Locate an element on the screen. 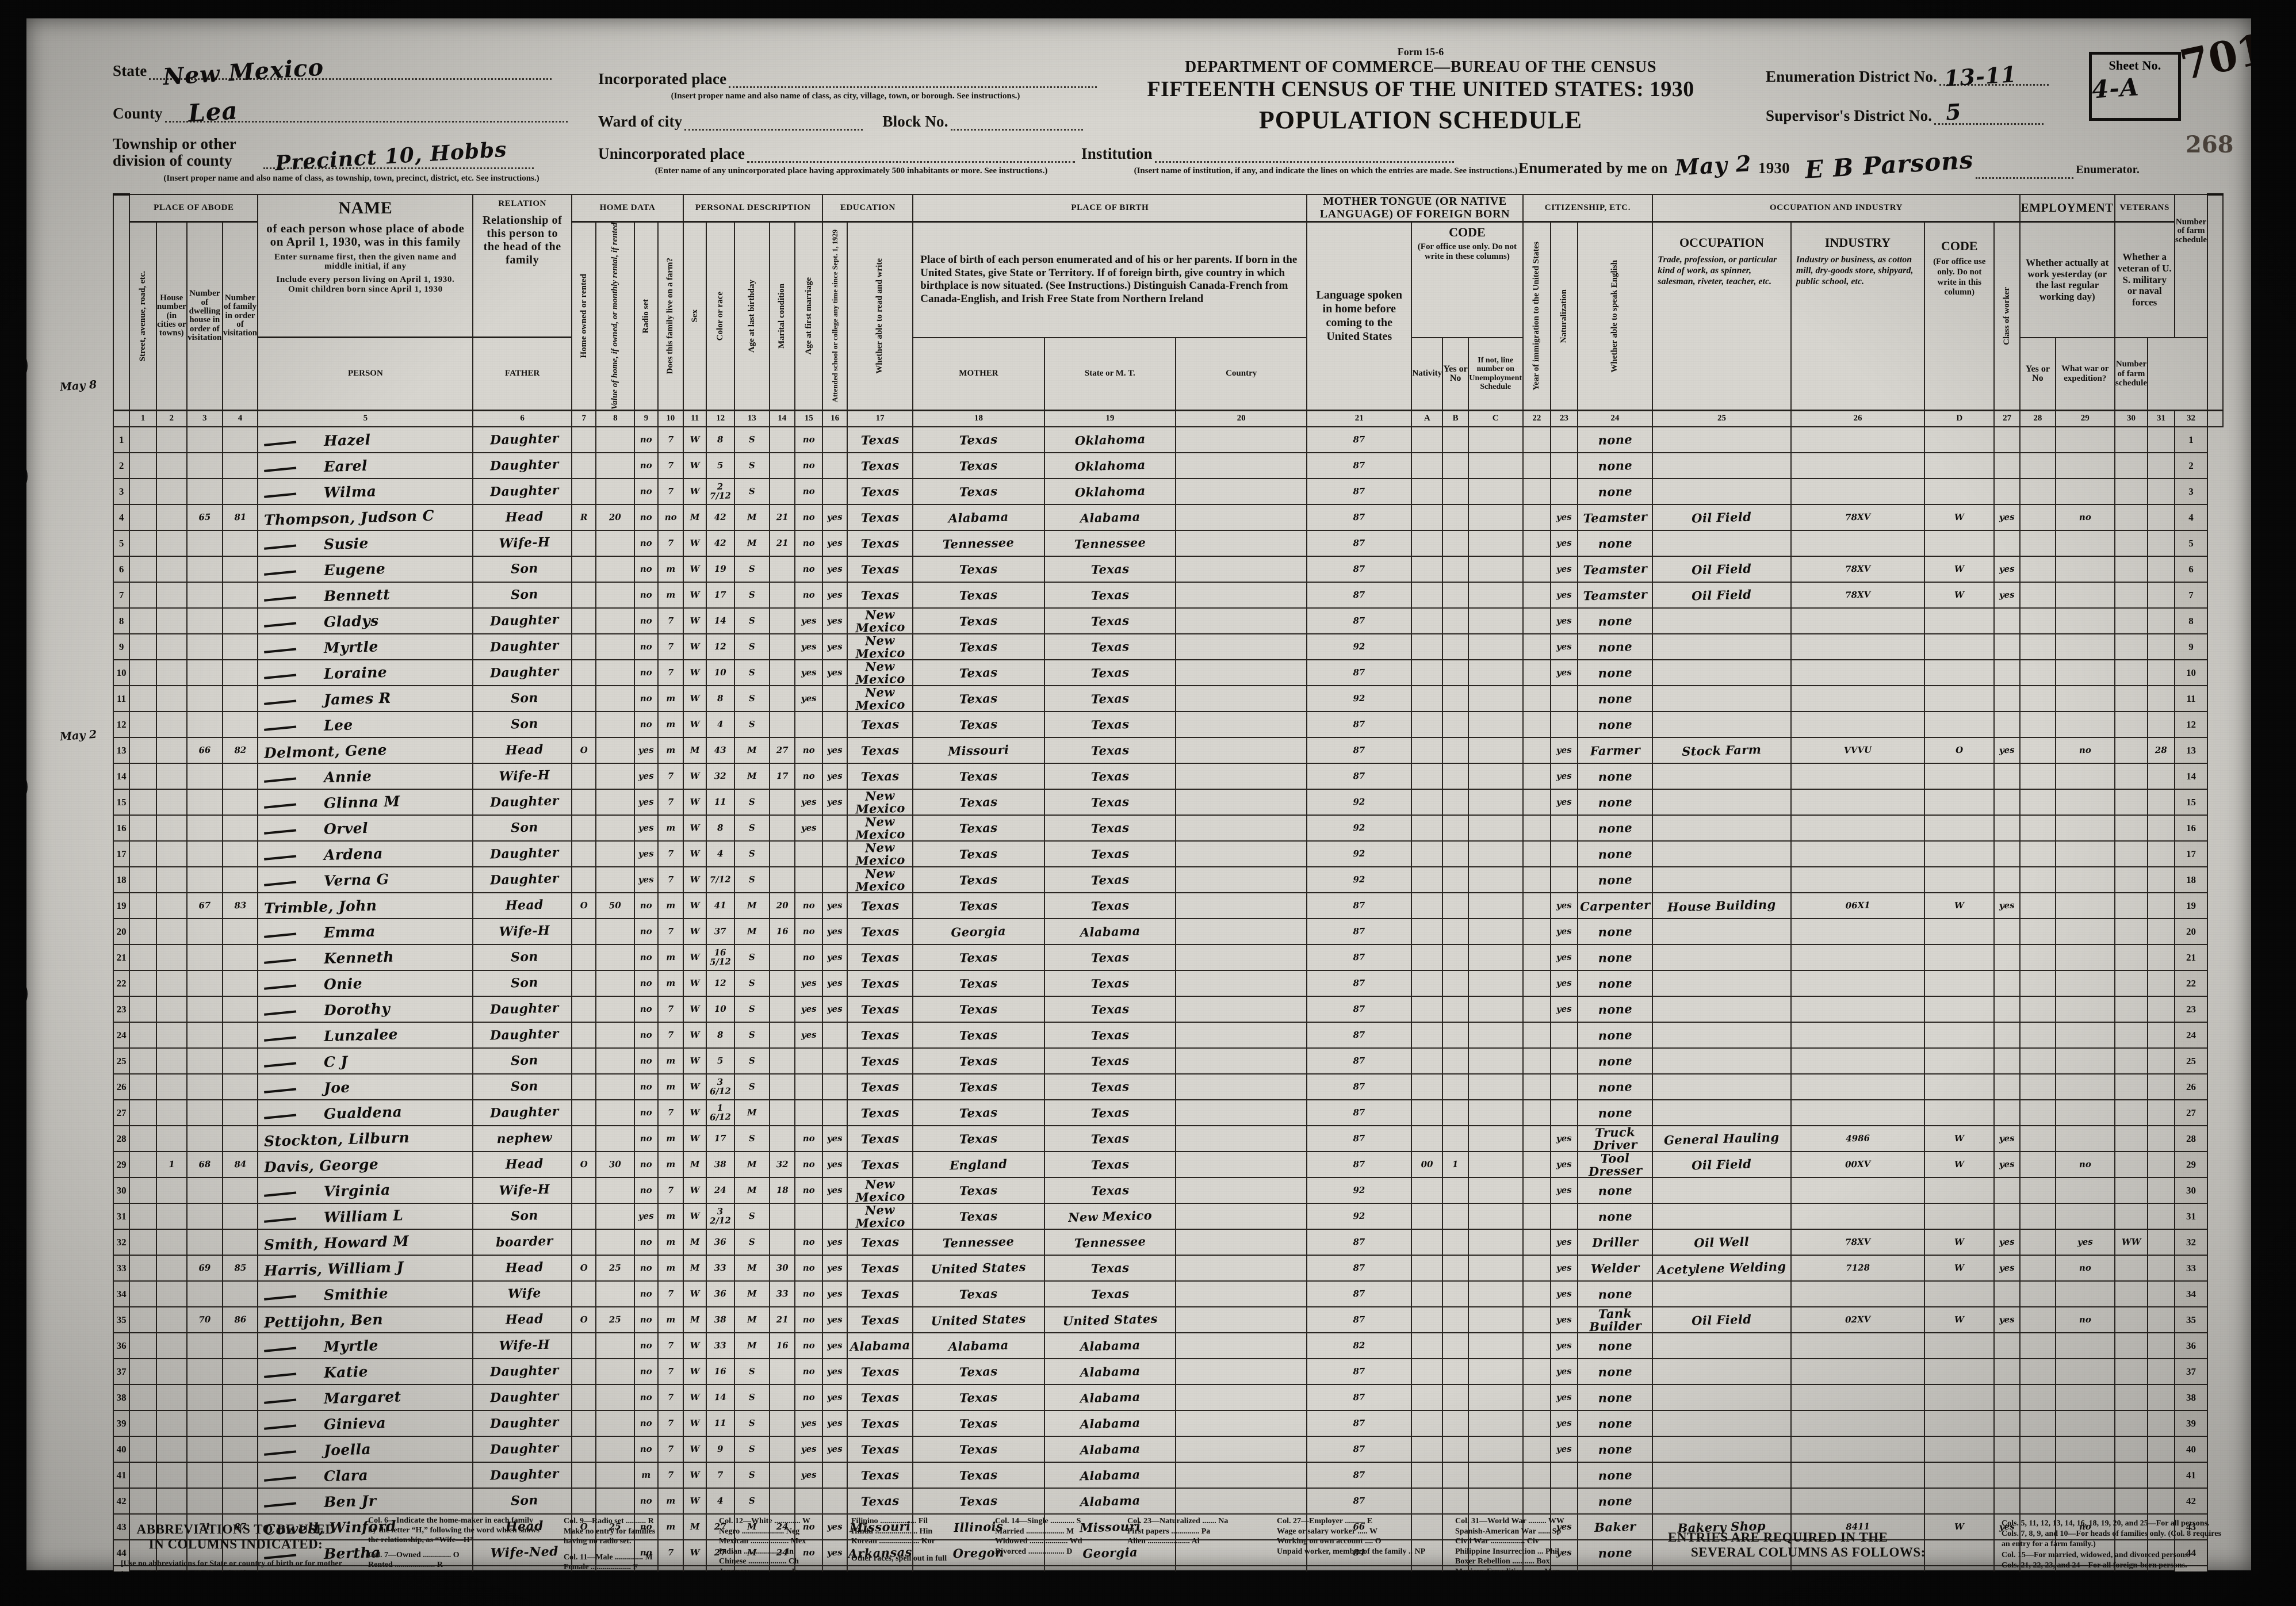 Image resolution: width=2296 pixels, height=1606 pixels. footer-code-entry: Spanish-American War ...... Sp is located at coordinates (1539, 1532).